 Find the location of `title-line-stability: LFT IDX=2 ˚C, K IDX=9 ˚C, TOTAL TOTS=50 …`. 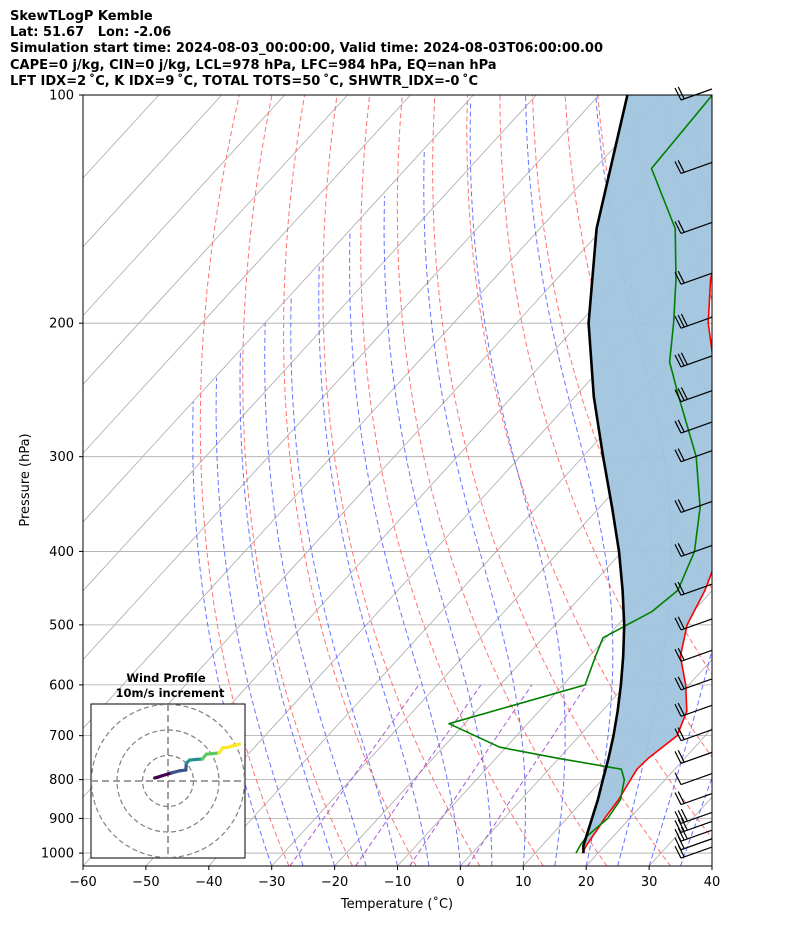

title-line-stability: LFT IDX=2 ˚C, K IDX=9 ˚C, TOTAL TOTS=50 … is located at coordinates (244, 81).